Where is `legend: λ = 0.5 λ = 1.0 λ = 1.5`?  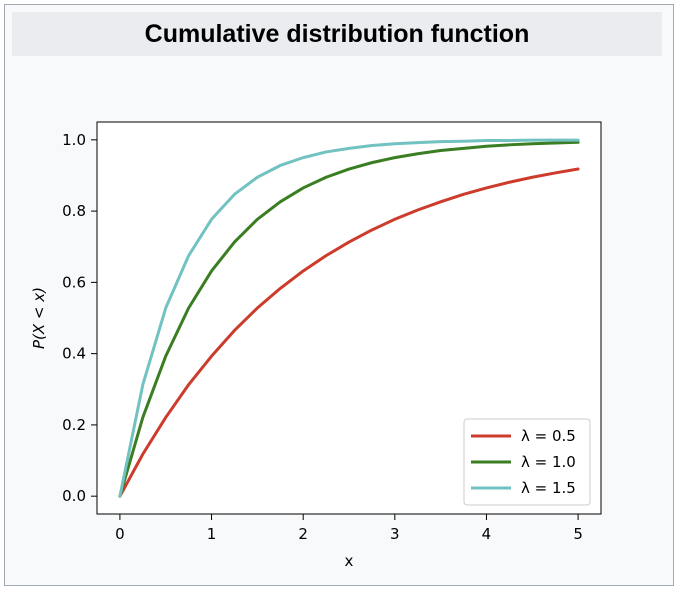 legend: λ = 0.5 λ = 1.0 λ = 1.5 is located at coordinates (527, 462).